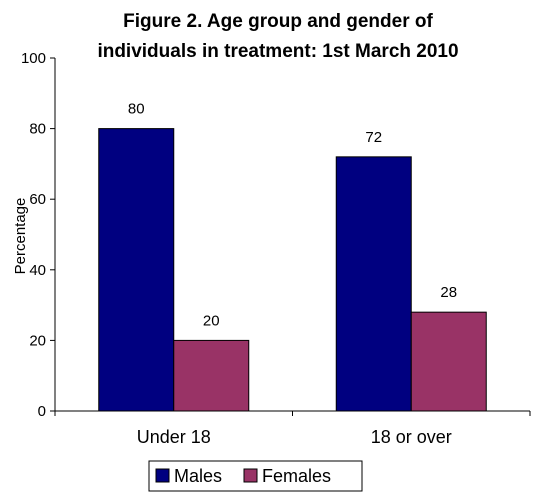 This screenshot has width=540, height=495. I want to click on x-category-label: Under 18, so click(174, 437).